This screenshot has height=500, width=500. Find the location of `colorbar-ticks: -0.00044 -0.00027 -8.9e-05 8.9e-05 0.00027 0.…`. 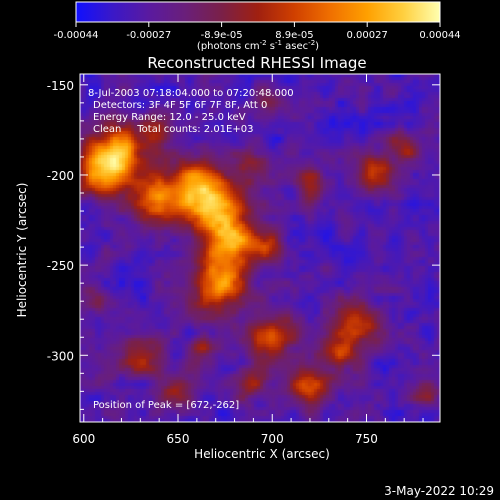

colorbar-ticks: -0.00044 -0.00027 -8.9e-05 8.9e-05 0.00027 0.… is located at coordinates (257, 31).